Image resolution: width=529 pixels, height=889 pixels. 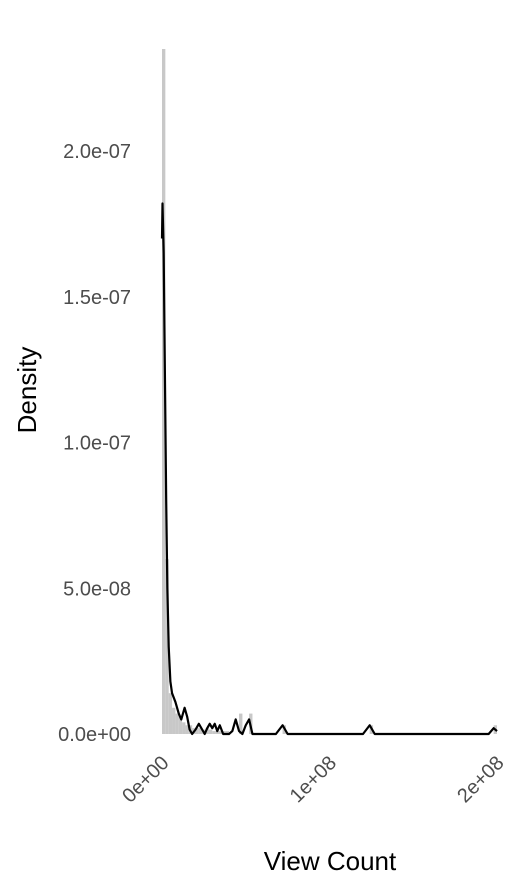 What do you see at coordinates (480, 779) in the screenshot?
I see `x-tick-label: 2e+08` at bounding box center [480, 779].